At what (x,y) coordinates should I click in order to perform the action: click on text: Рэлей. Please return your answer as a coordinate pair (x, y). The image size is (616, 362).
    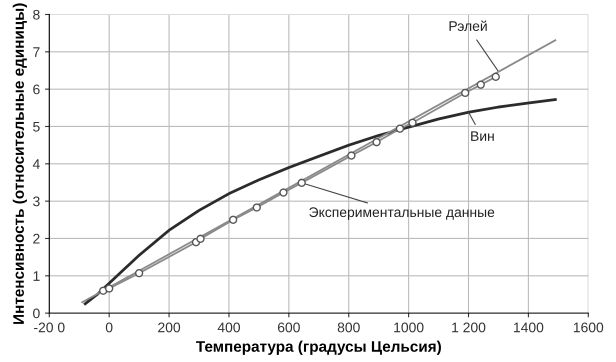
    Looking at the image, I should click on (468, 25).